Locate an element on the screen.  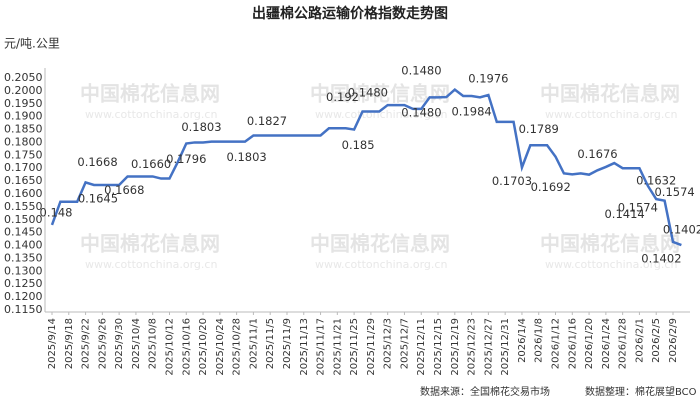
x-tick-label: 2025/12/7 is located at coordinates (404, 343).